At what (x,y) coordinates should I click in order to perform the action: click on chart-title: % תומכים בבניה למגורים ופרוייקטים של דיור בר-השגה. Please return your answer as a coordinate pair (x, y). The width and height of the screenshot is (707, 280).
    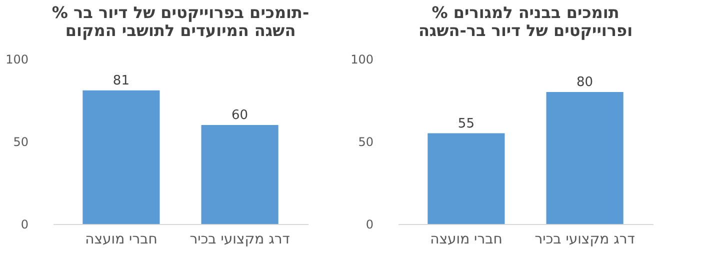
    Looking at the image, I should click on (525, 21).